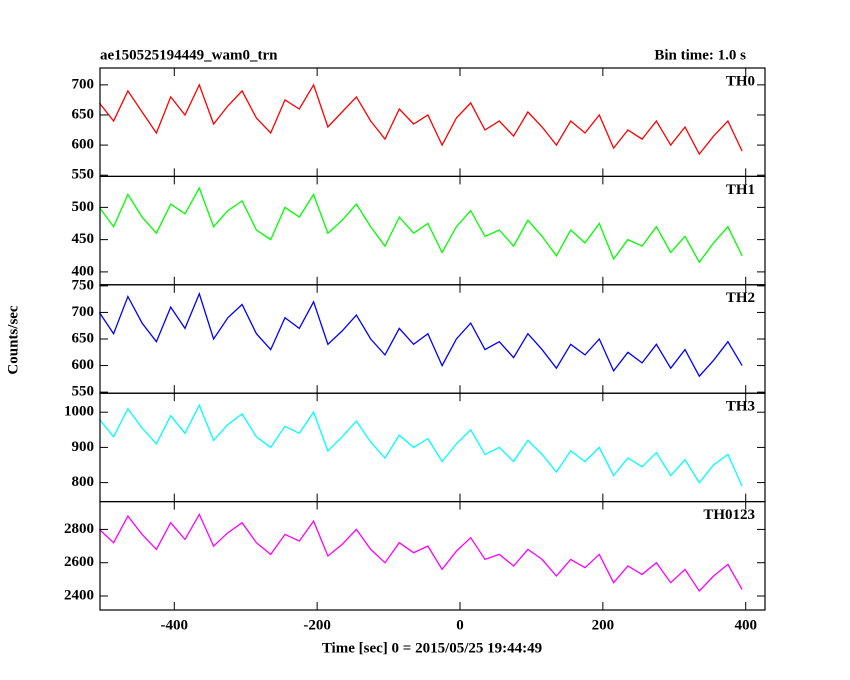  Describe the element at coordinates (83, 239) in the screenshot. I see `y-tick-label: 450` at that location.